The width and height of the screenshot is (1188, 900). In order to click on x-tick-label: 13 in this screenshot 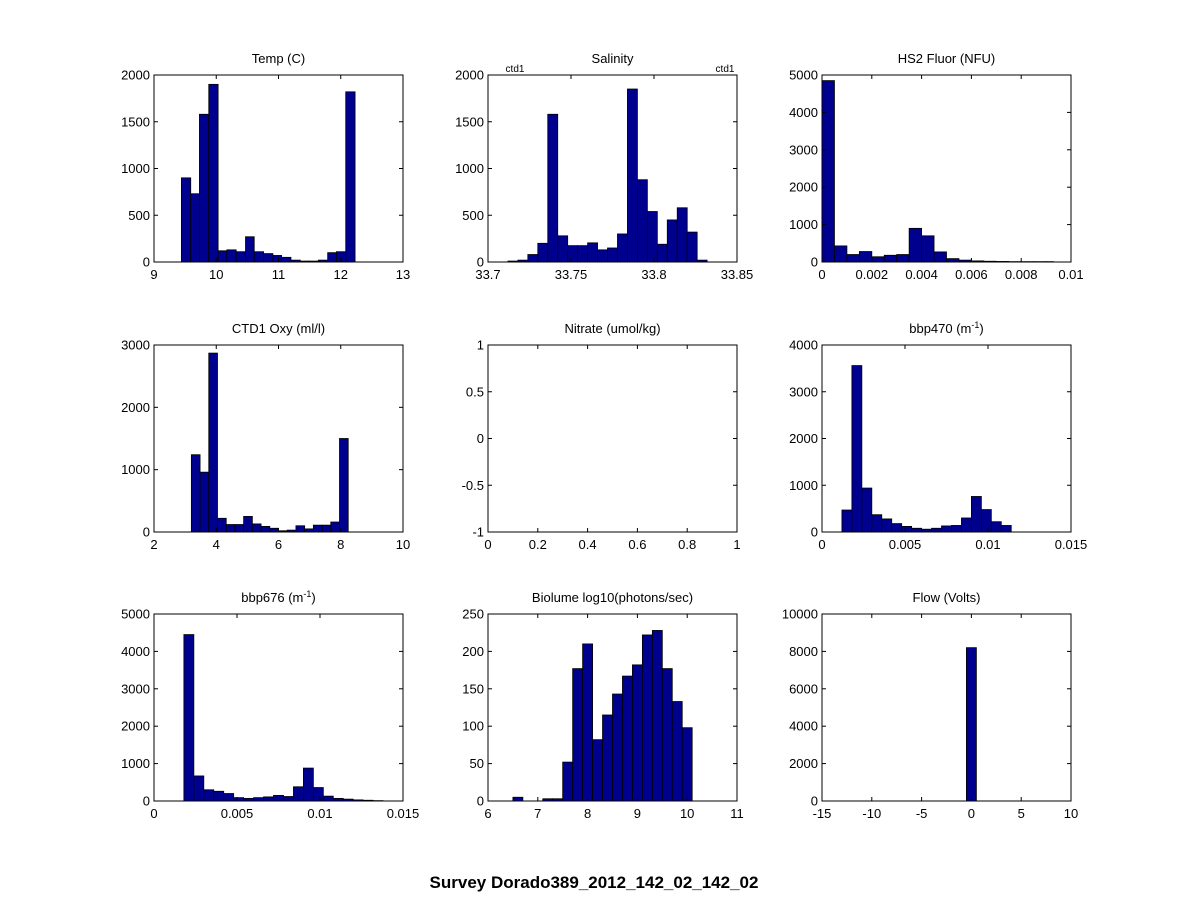, I will do `click(403, 274)`.